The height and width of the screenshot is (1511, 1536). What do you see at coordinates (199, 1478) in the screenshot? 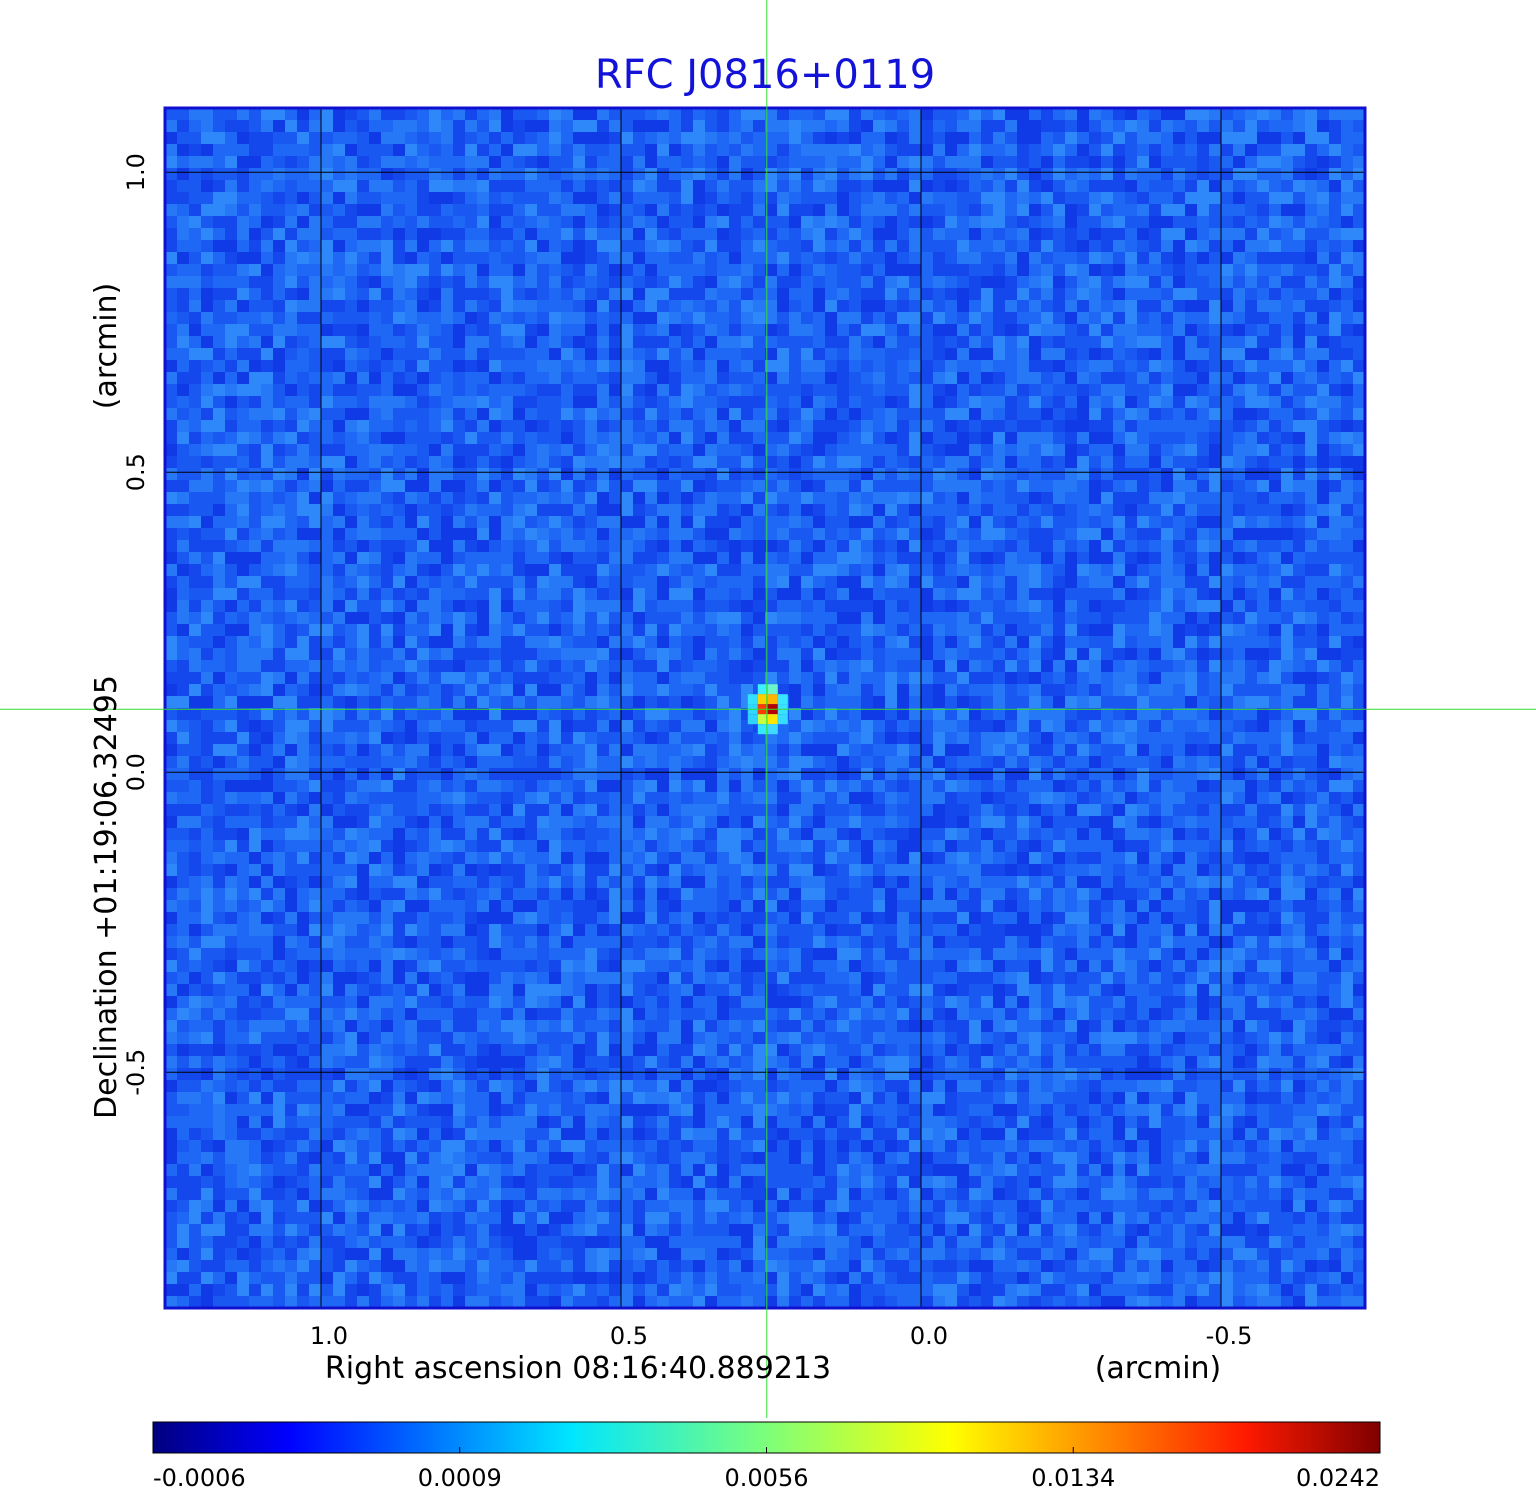
I see `colorbar-tick-label: -0.0006` at bounding box center [199, 1478].